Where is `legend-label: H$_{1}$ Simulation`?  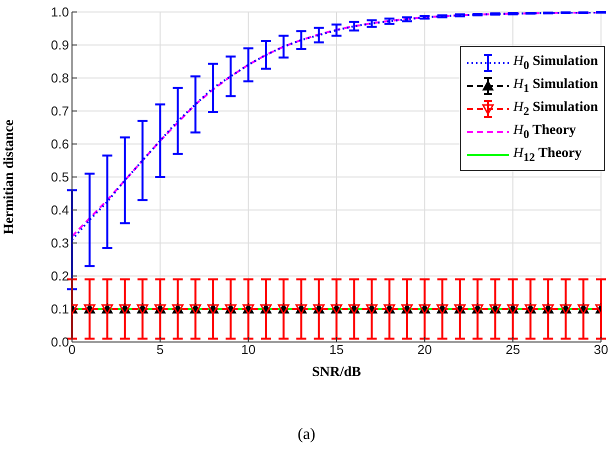 legend-label: H$_{1}$ Simulation is located at coordinates (555, 85).